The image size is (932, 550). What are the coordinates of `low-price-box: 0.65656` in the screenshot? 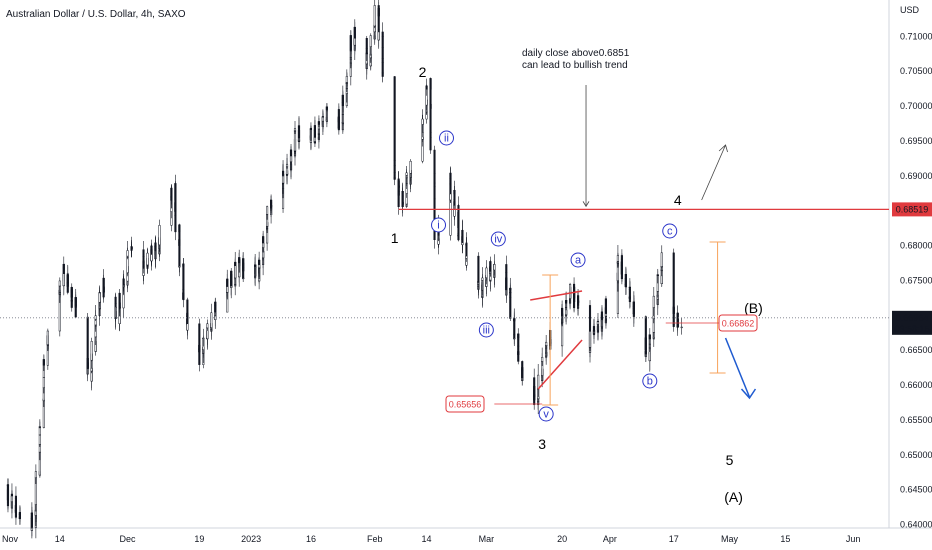 It's located at (465, 405).